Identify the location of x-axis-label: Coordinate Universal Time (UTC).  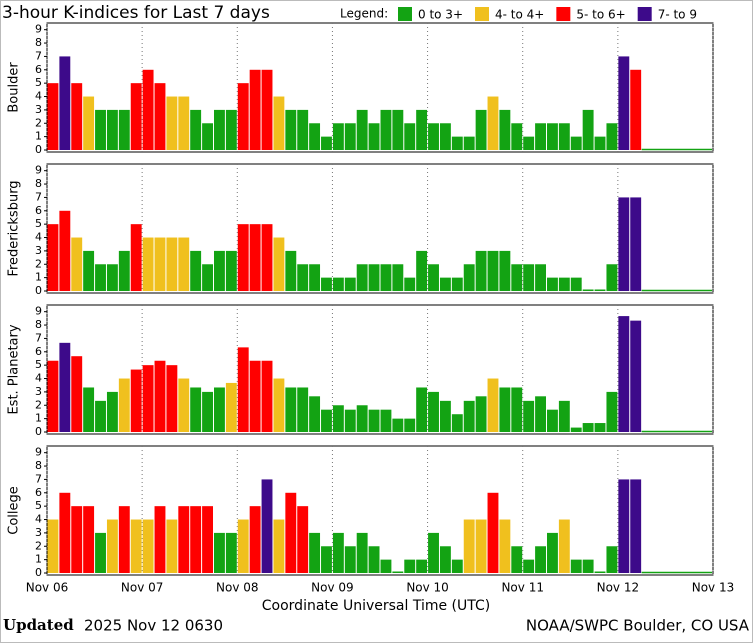
(376, 606).